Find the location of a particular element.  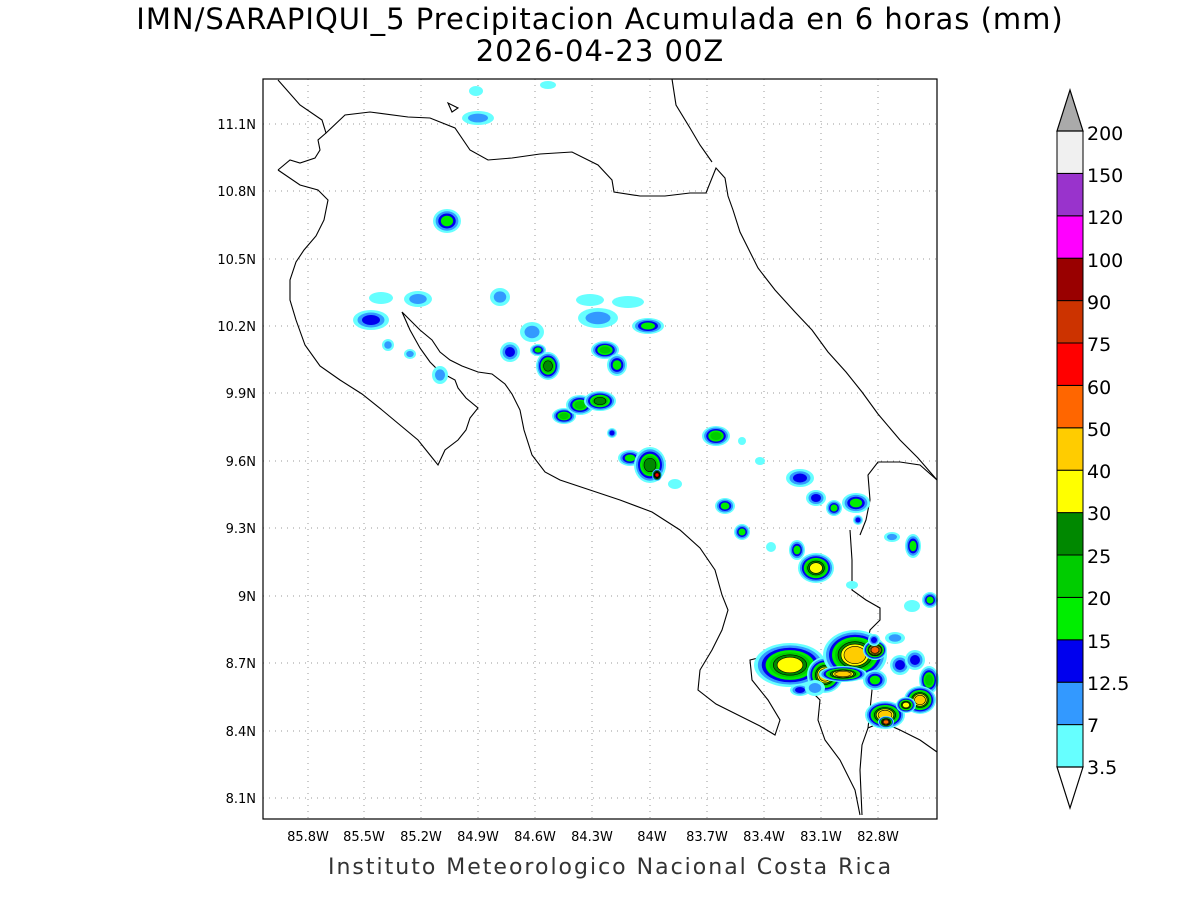

colorbar-segments is located at coordinates (1070, 449).